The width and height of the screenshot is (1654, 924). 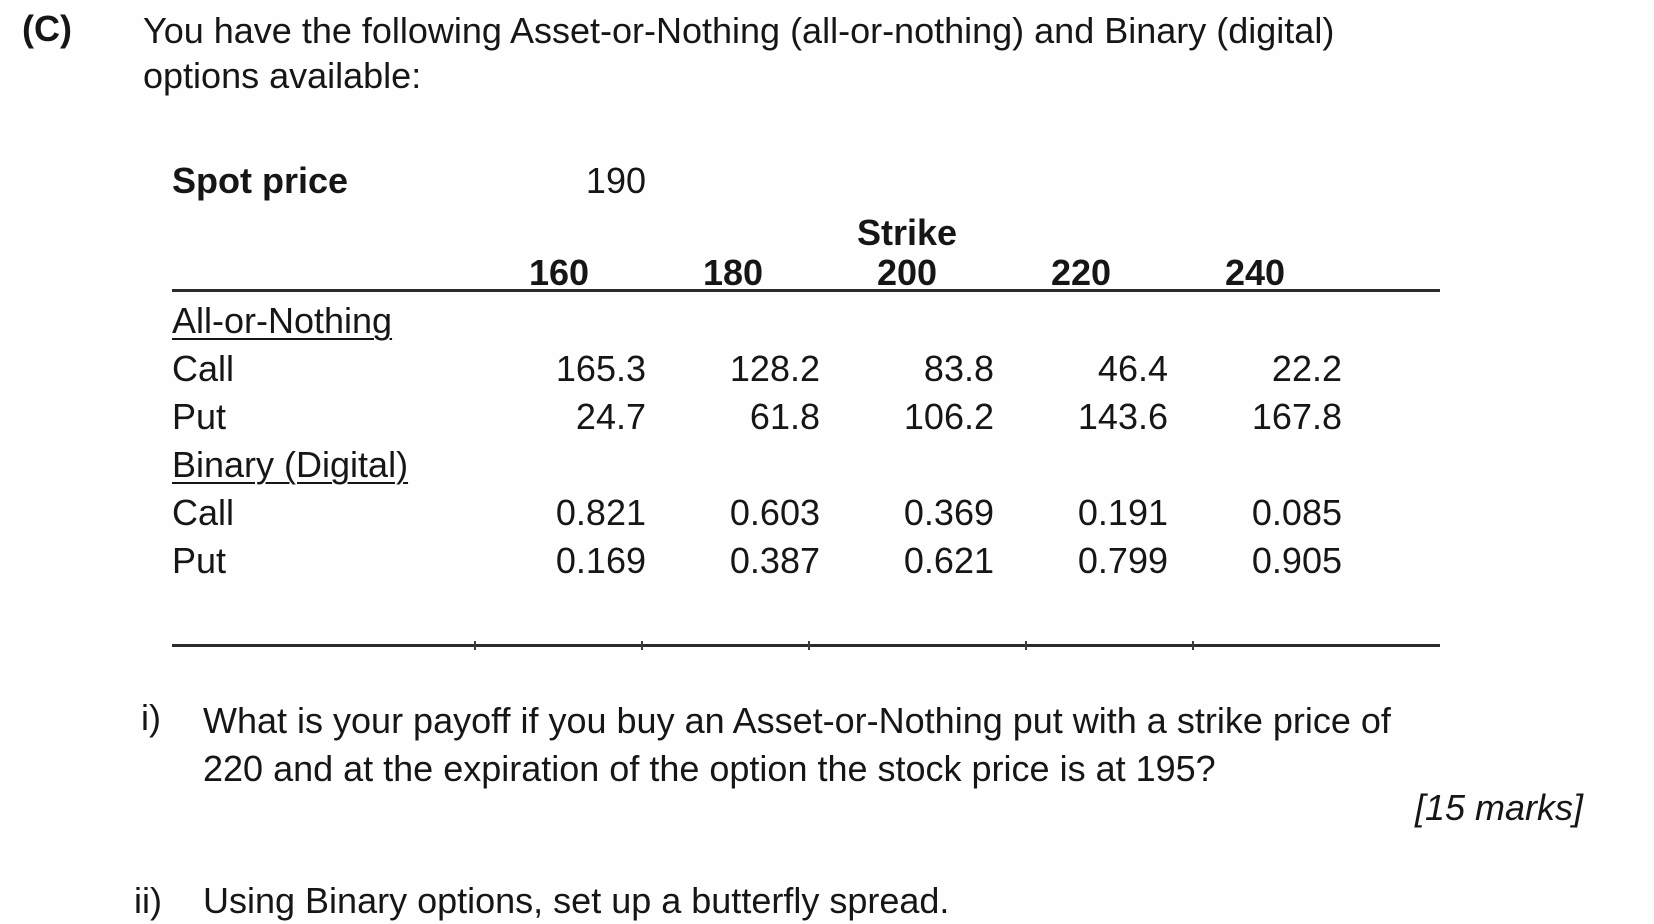 What do you see at coordinates (600, 561) in the screenshot?
I see `bin-put-160: 0.169` at bounding box center [600, 561].